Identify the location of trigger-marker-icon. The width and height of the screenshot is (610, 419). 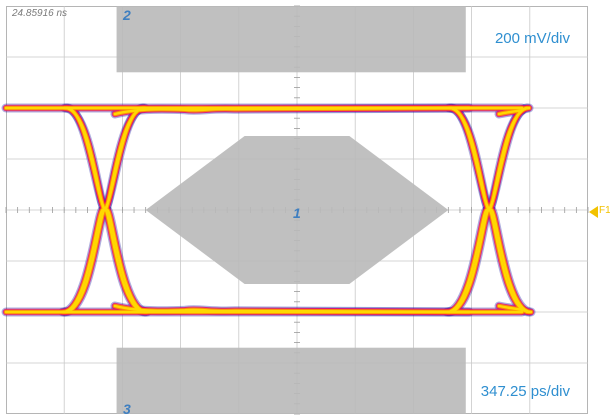
(593, 212).